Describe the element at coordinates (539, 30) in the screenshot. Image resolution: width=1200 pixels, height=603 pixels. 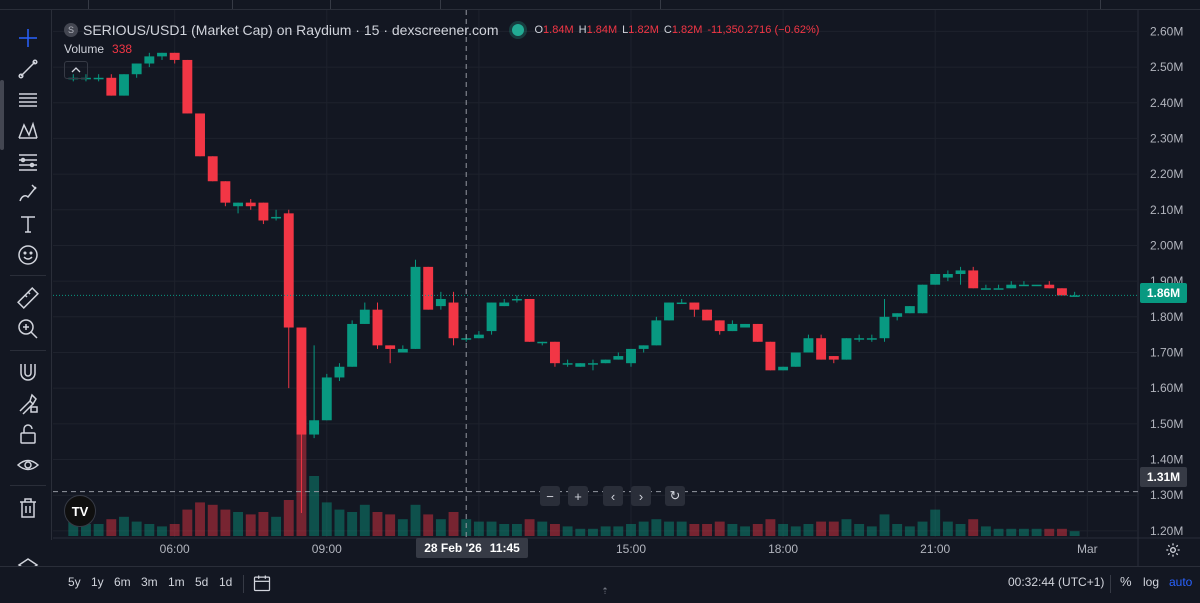
I see `open-key: O` at that location.